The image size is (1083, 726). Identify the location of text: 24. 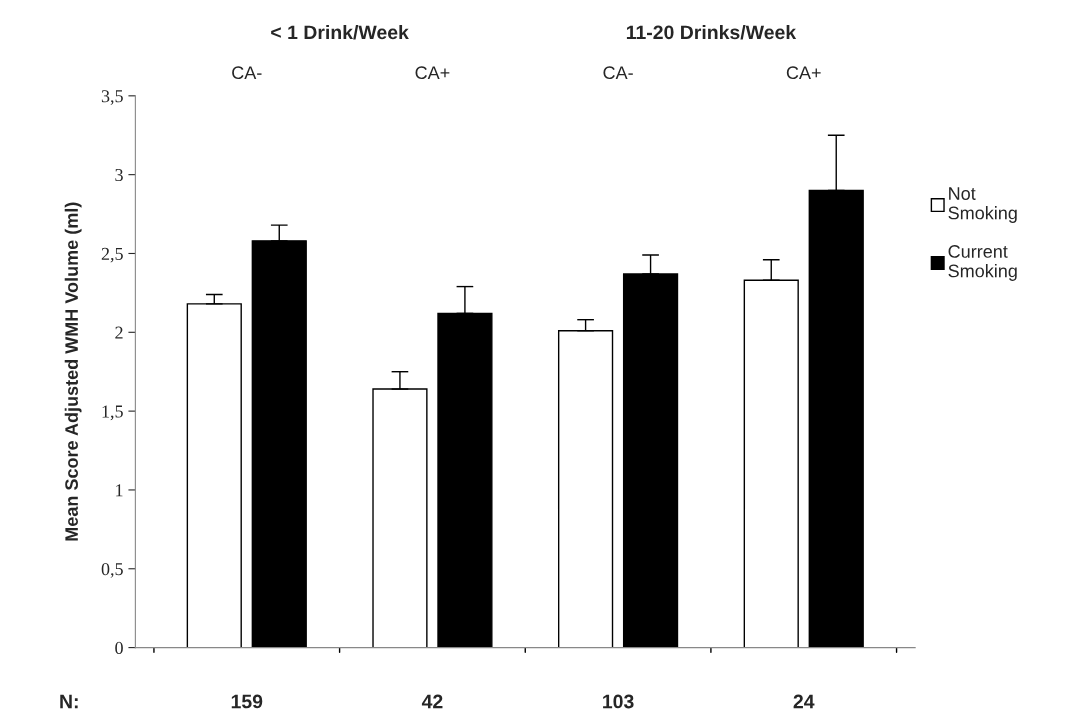
(804, 701).